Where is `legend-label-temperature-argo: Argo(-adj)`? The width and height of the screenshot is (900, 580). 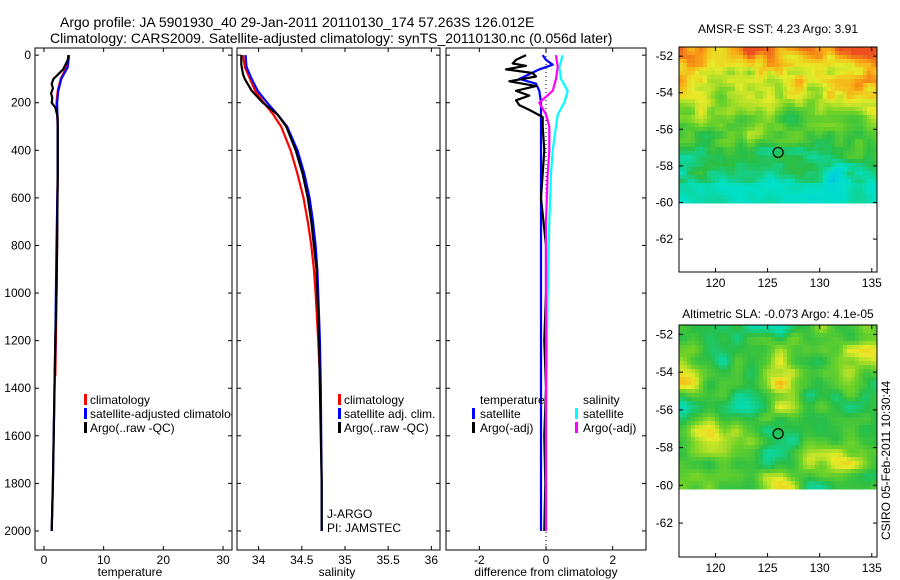 legend-label-temperature-argo: Argo(-adj) is located at coordinates (506, 428).